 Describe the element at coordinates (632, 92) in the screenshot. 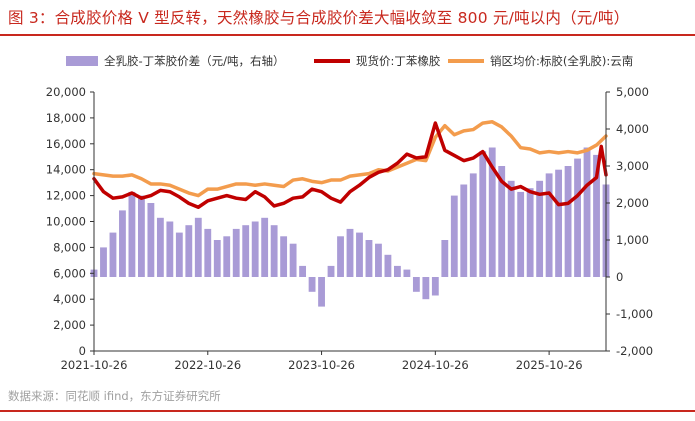

I see `right-axis-tick-label: 5,000` at that location.